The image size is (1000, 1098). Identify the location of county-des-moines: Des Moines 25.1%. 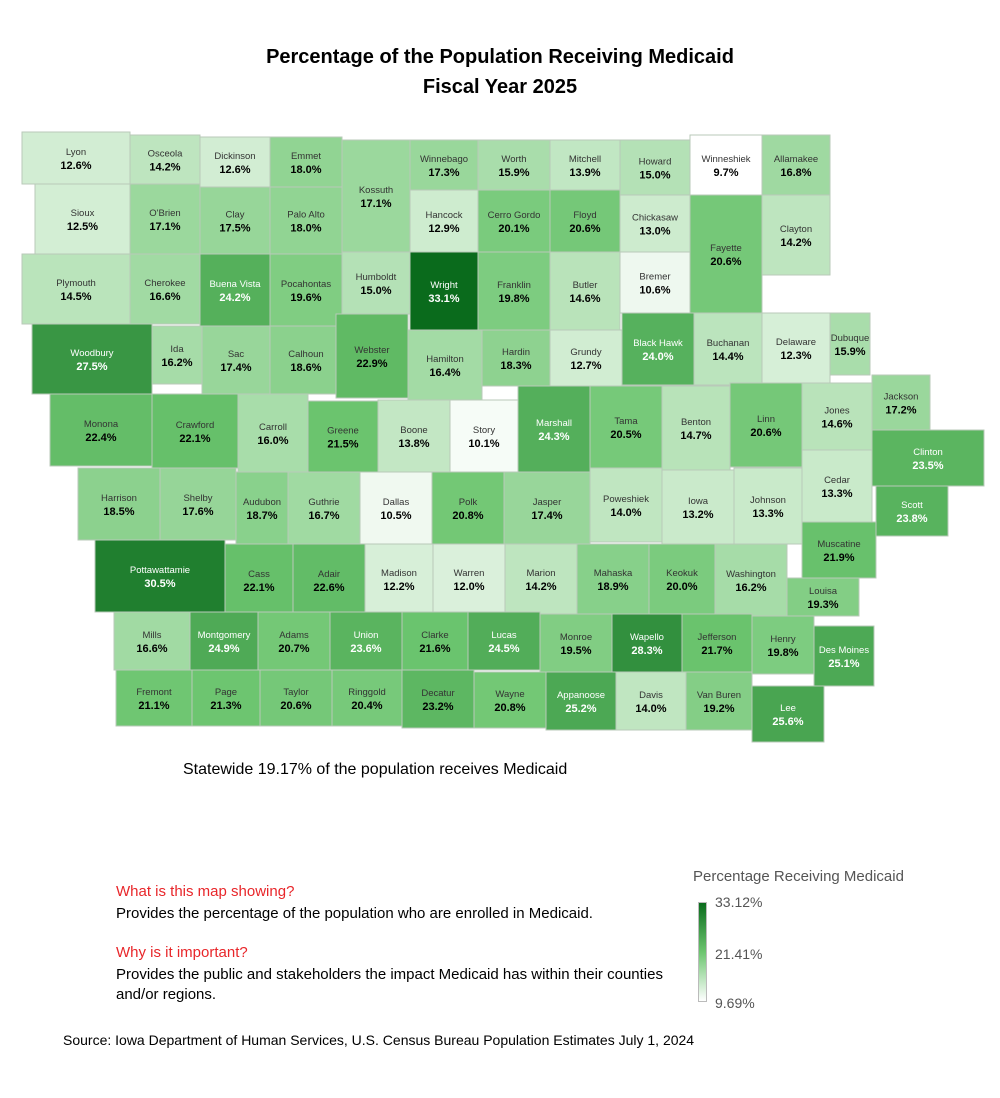
(844, 656).